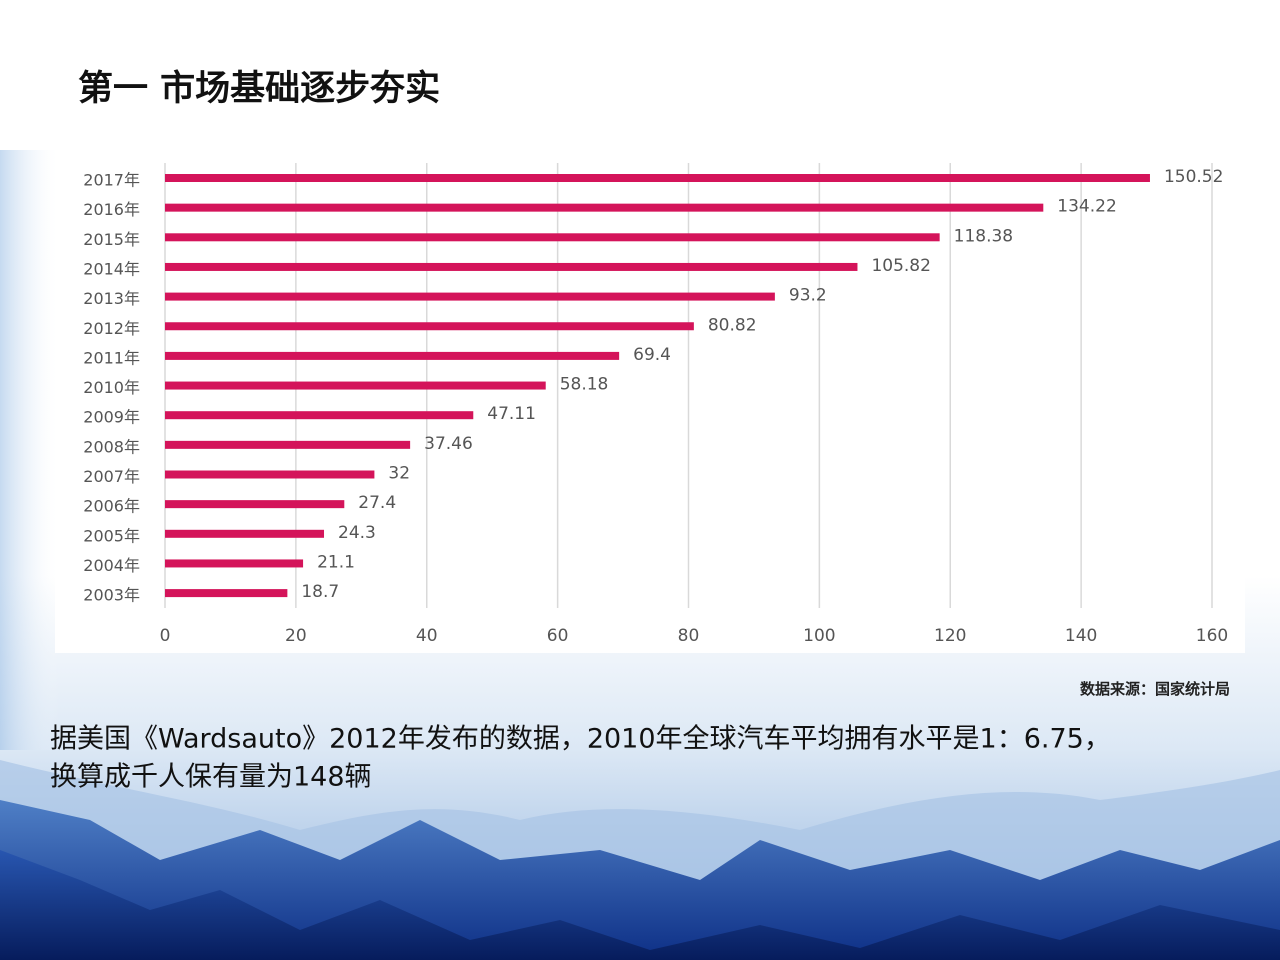 The image size is (1280, 960). What do you see at coordinates (111, 328) in the screenshot?
I see `y-tick-label: 2012年` at bounding box center [111, 328].